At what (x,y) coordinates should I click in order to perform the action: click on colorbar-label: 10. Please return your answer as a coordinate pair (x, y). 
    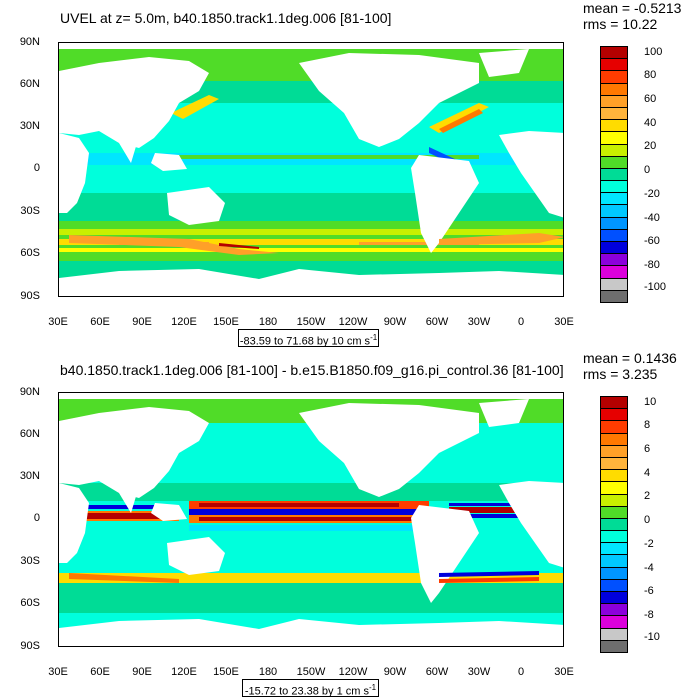
    Looking at the image, I should click on (650, 402).